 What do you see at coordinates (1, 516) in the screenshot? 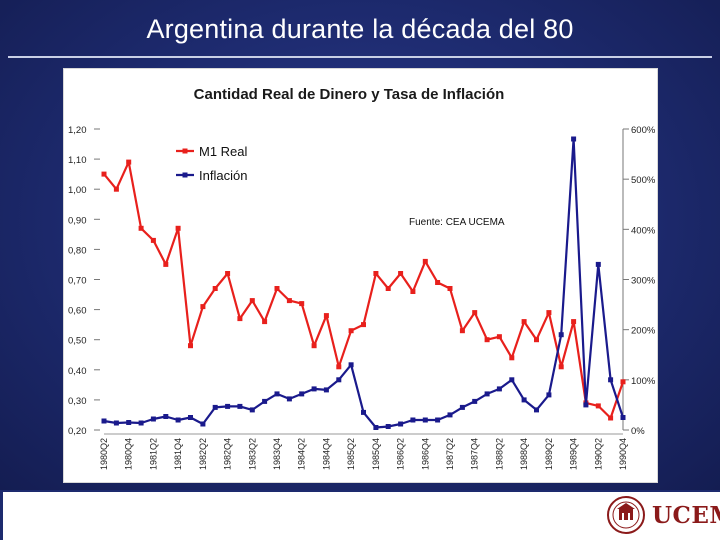
I see `footer-accent` at bounding box center [1, 516].